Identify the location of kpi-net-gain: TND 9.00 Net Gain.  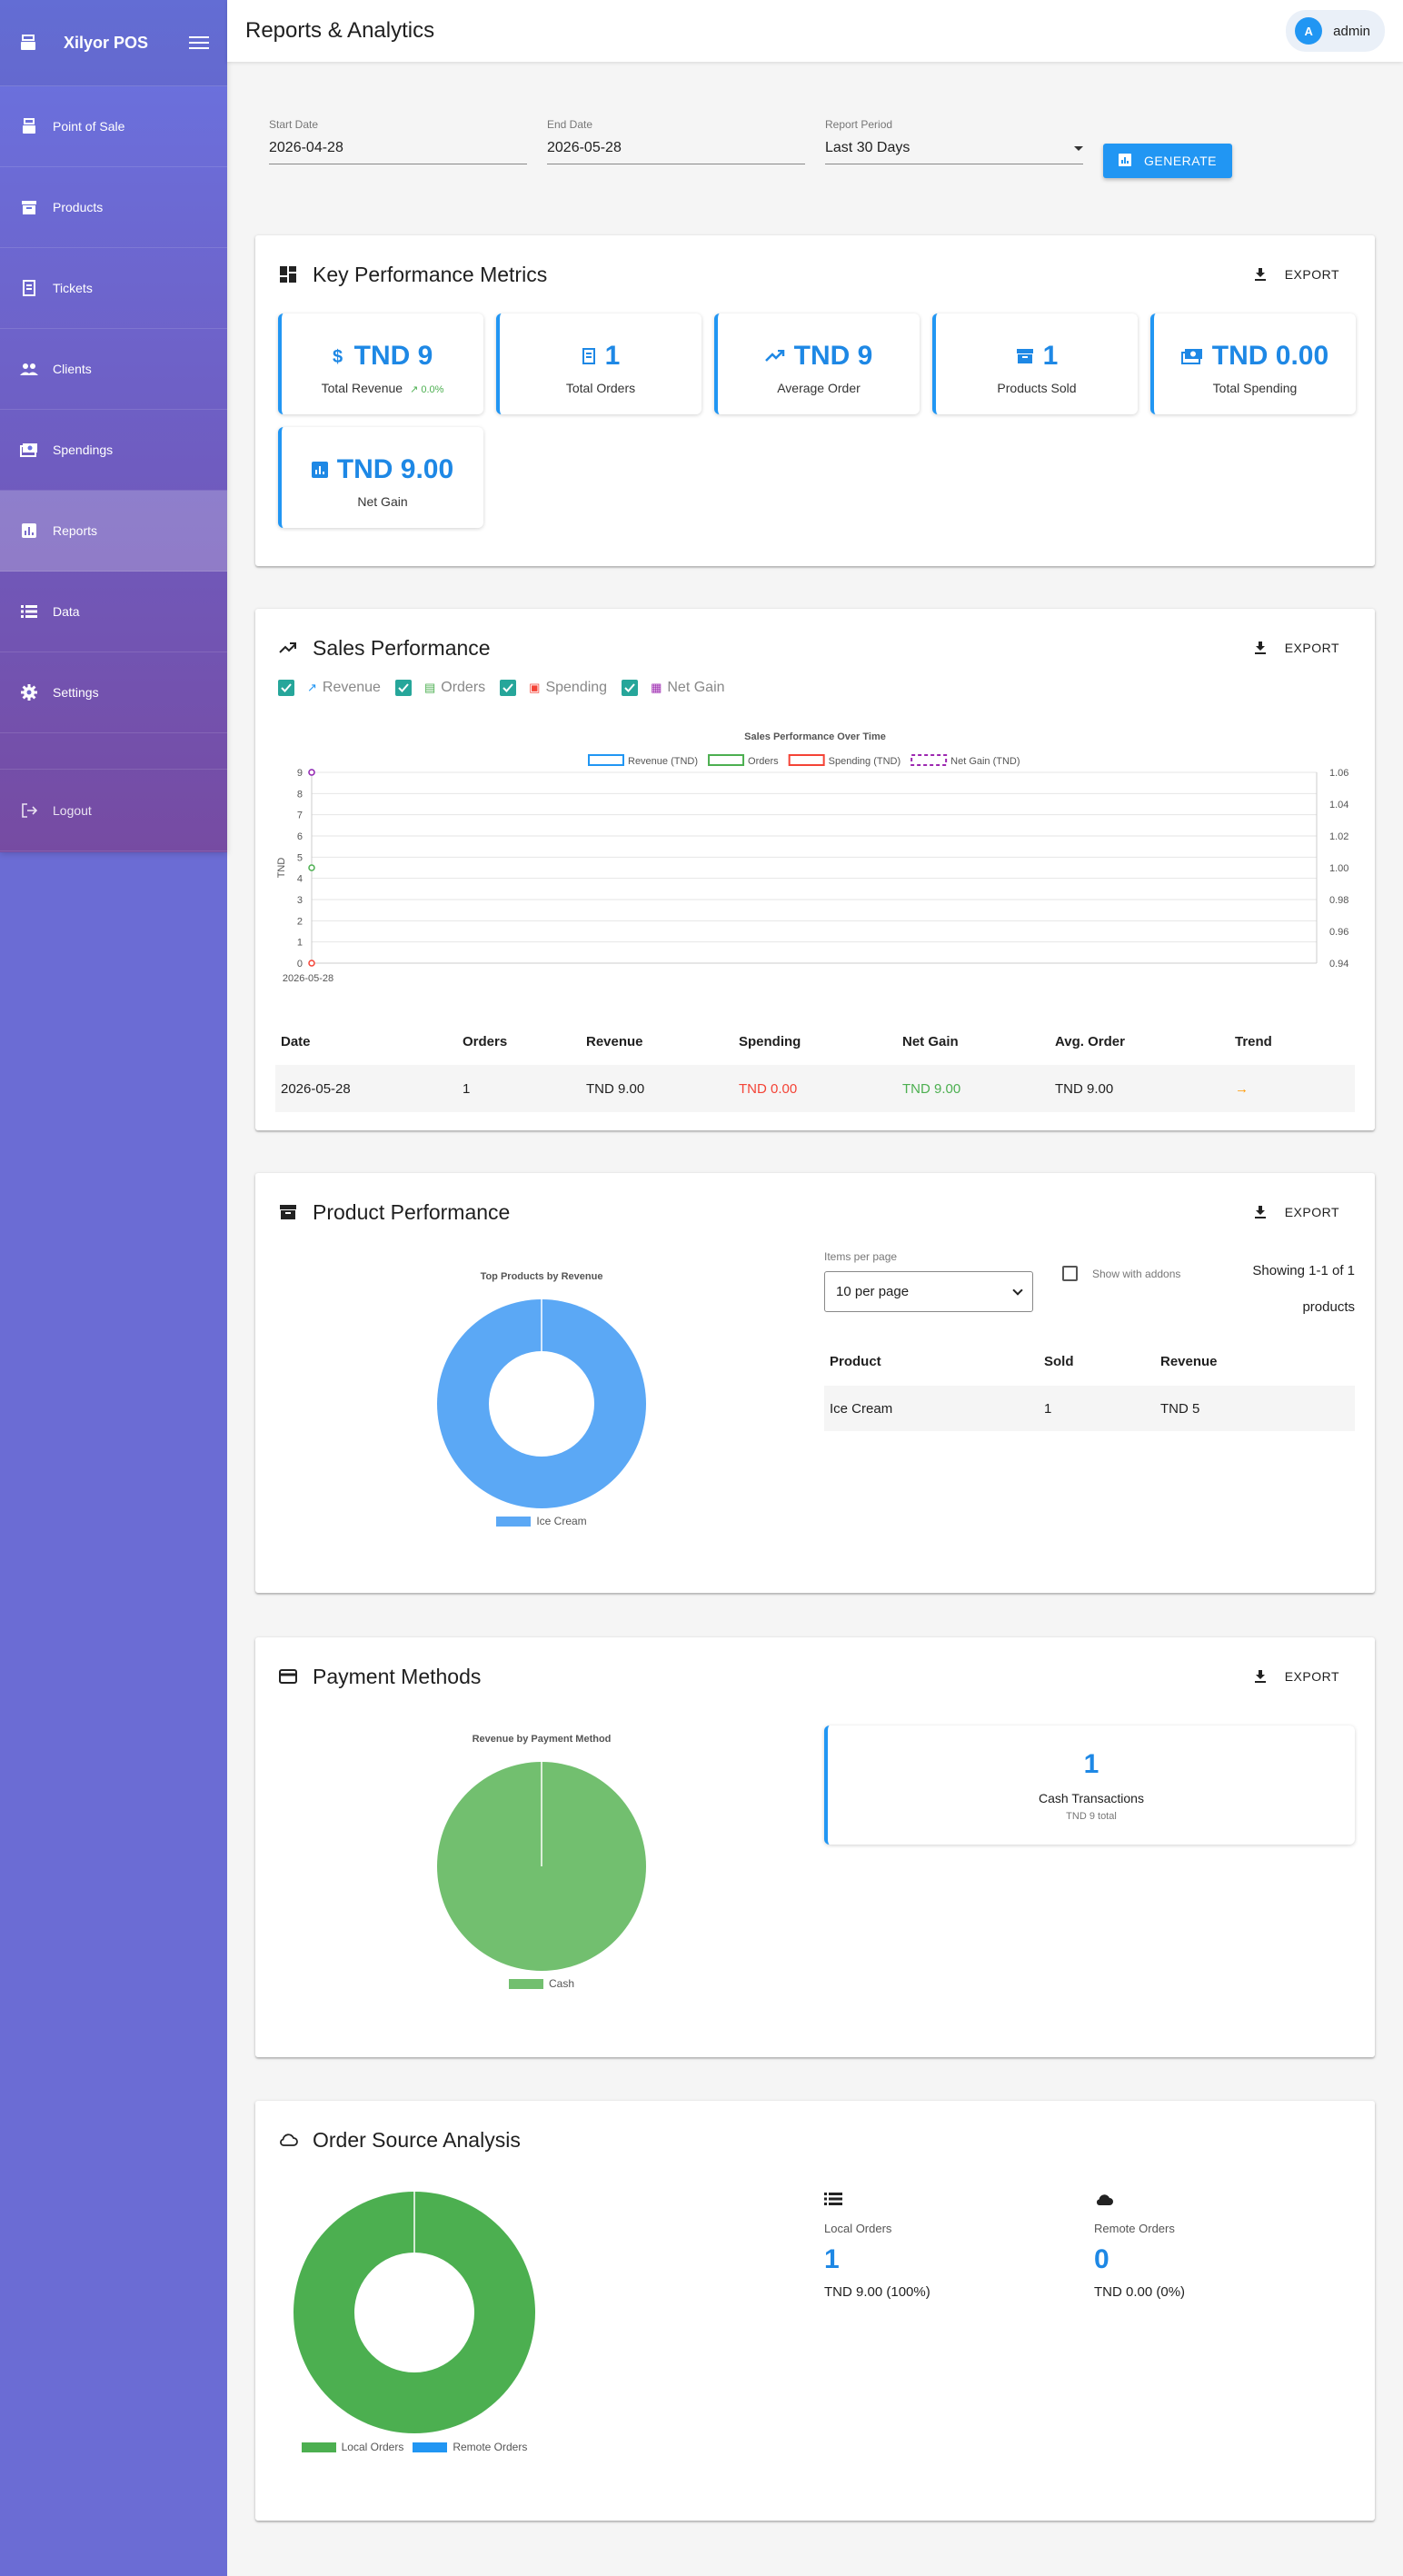
(380, 478).